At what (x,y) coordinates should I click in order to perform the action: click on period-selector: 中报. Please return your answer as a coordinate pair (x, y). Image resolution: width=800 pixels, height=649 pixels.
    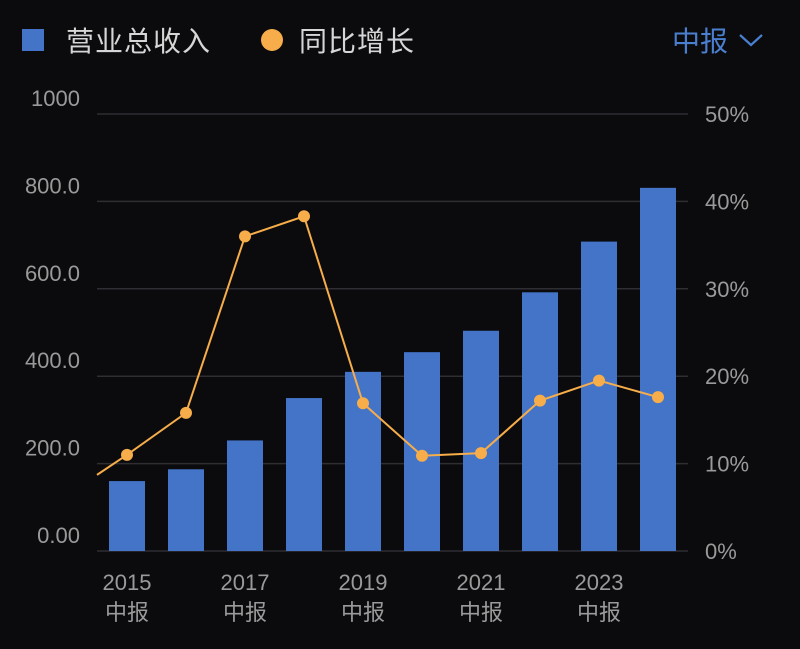
    Looking at the image, I should click on (718, 40).